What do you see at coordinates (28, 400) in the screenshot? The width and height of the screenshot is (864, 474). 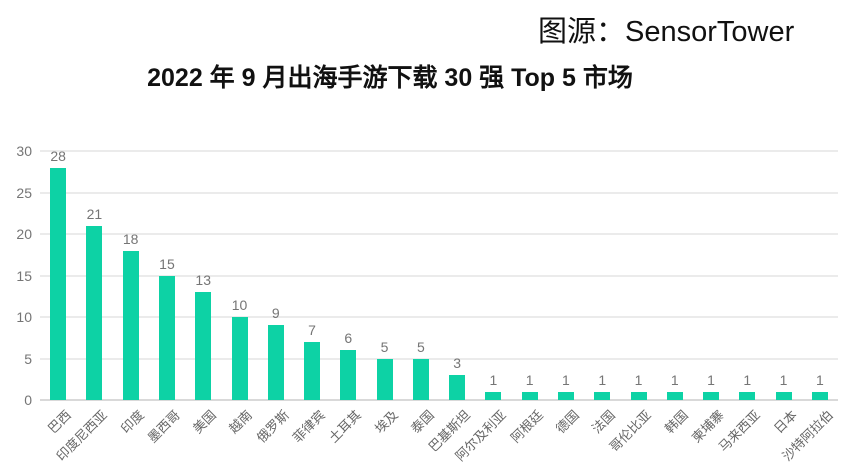 I see `y-axis-tick-label: 0` at bounding box center [28, 400].